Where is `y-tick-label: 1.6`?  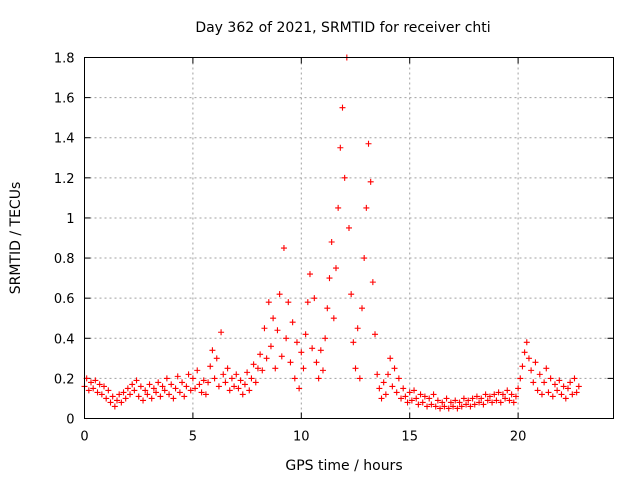 y-tick-label: 1.6 is located at coordinates (64, 99).